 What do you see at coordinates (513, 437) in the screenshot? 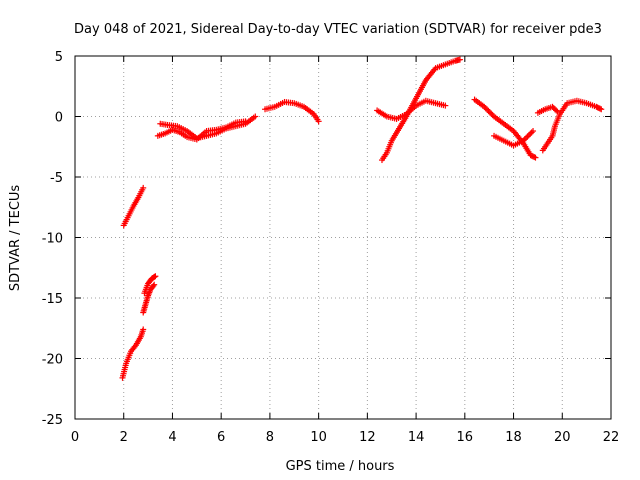
I see `x-tick-label: 18` at bounding box center [513, 437].